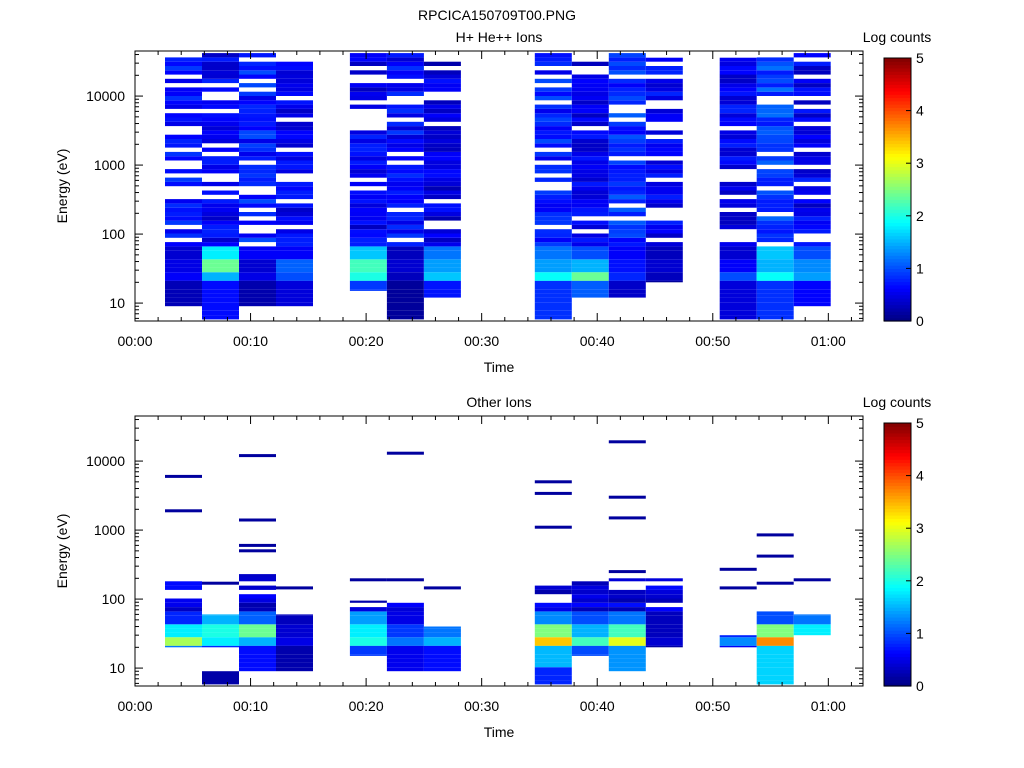 The image size is (1024, 768). Describe the element at coordinates (498, 402) in the screenshot. I see `panel-title: Other Ions` at that location.